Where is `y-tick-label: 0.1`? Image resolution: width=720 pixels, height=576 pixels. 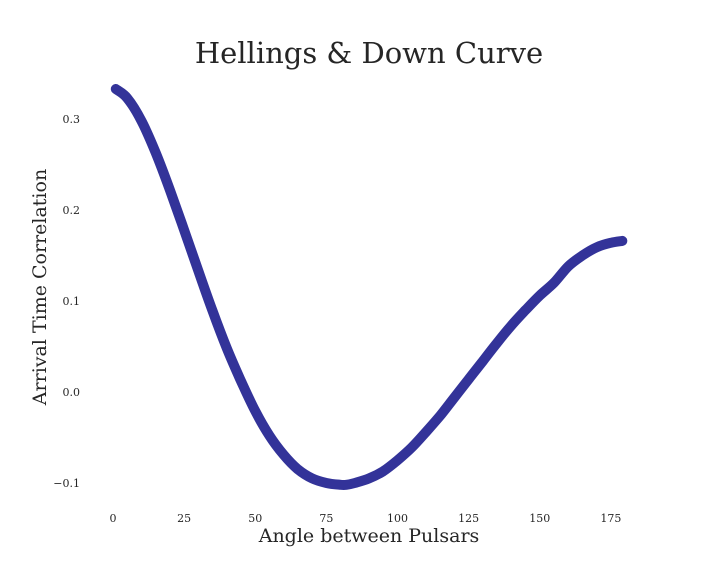
y-tick-label: 0.1 is located at coordinates (72, 301).